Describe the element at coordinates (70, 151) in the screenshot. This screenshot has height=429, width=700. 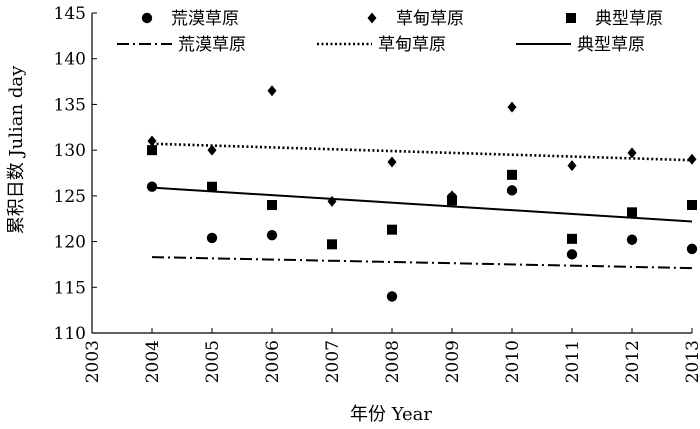
I see `y-tick-label: 130` at that location.